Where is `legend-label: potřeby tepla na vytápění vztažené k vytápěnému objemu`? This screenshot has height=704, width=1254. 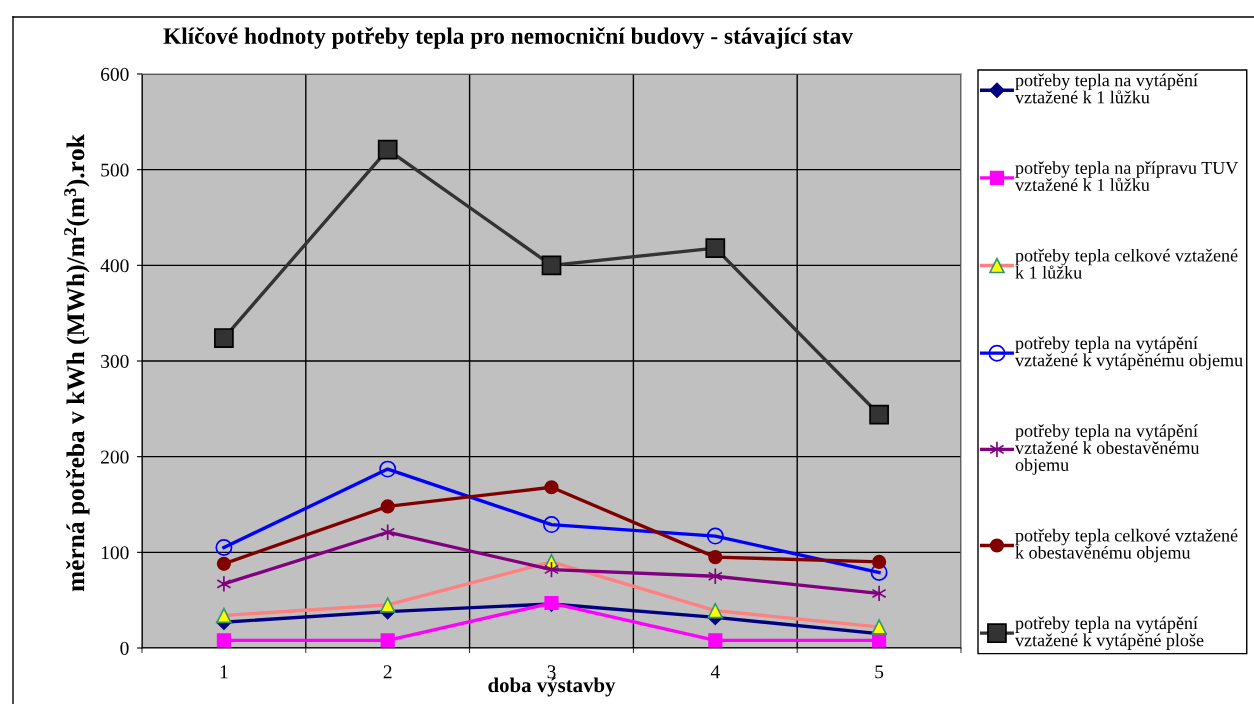 legend-label: potřeby tepla na vytápění vztažené k vytápěnému objemu is located at coordinates (1129, 353).